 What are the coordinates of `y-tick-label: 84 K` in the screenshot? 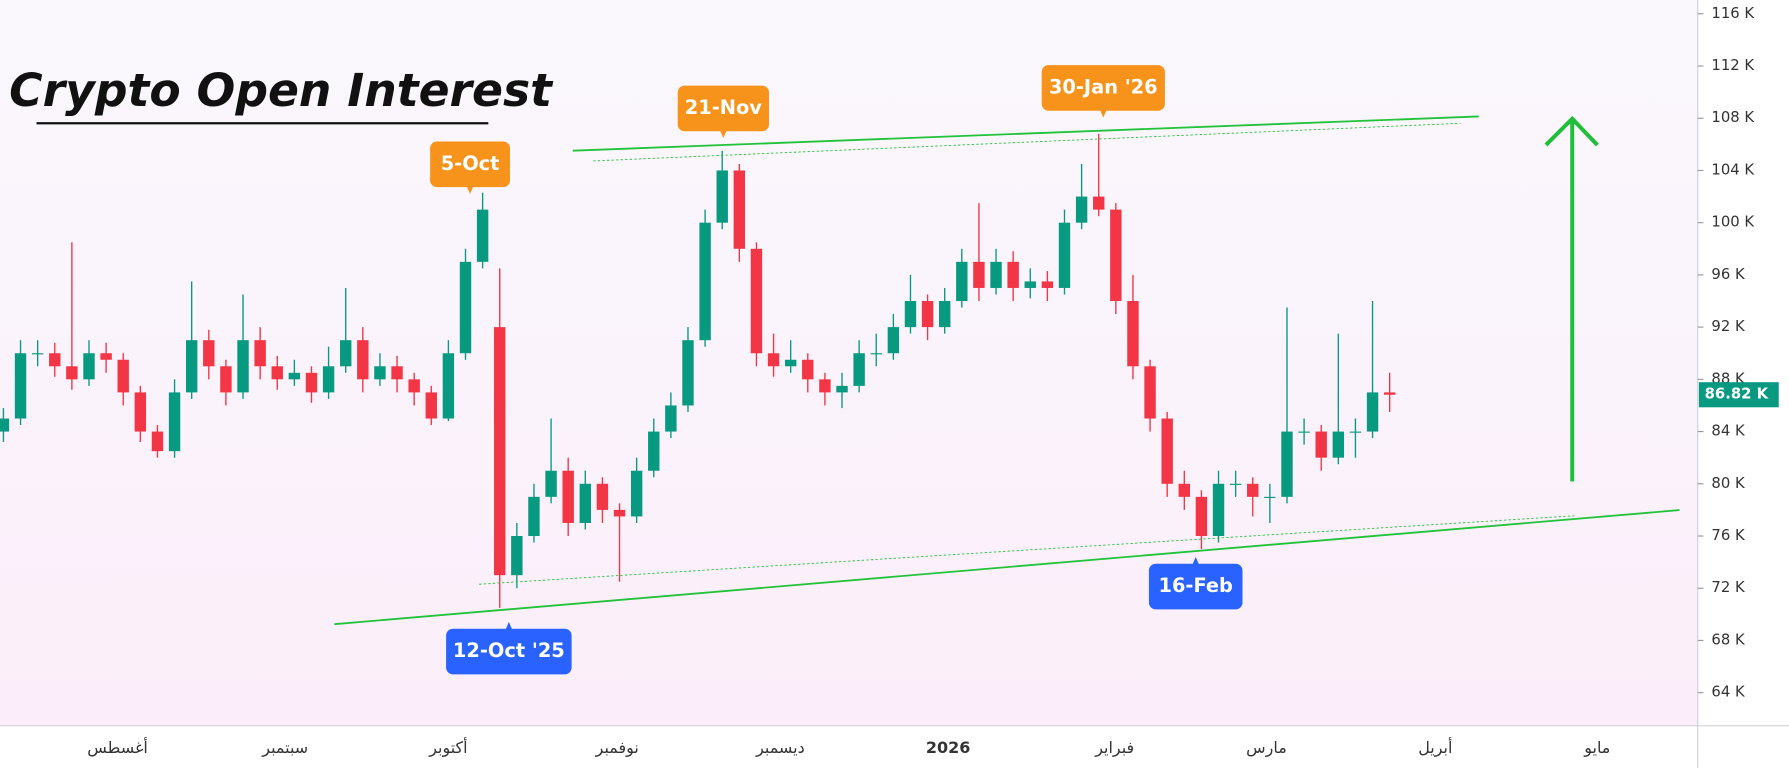 It's located at (1728, 431).